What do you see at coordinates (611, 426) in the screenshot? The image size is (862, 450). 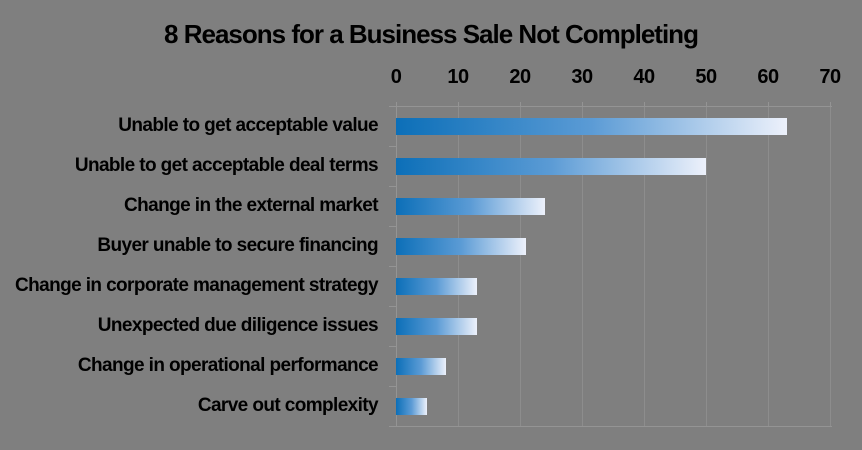 I see `plot-bottom-line` at bounding box center [611, 426].